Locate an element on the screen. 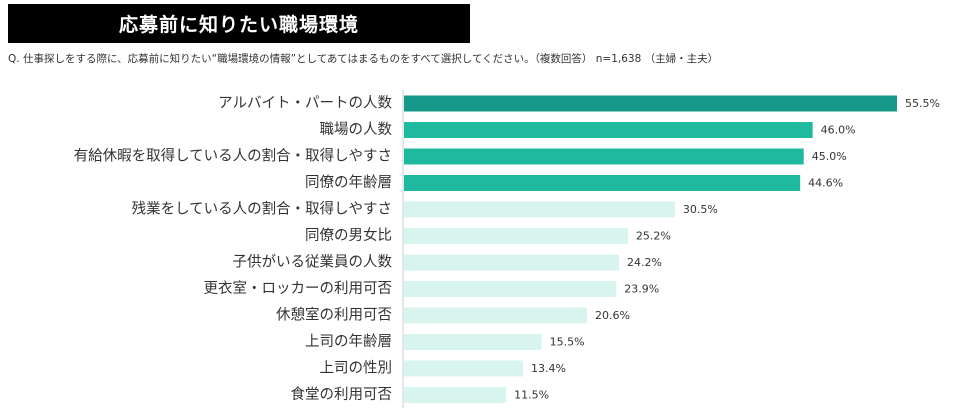 The height and width of the screenshot is (412, 960). value-label-6: 25.2% is located at coordinates (653, 236).